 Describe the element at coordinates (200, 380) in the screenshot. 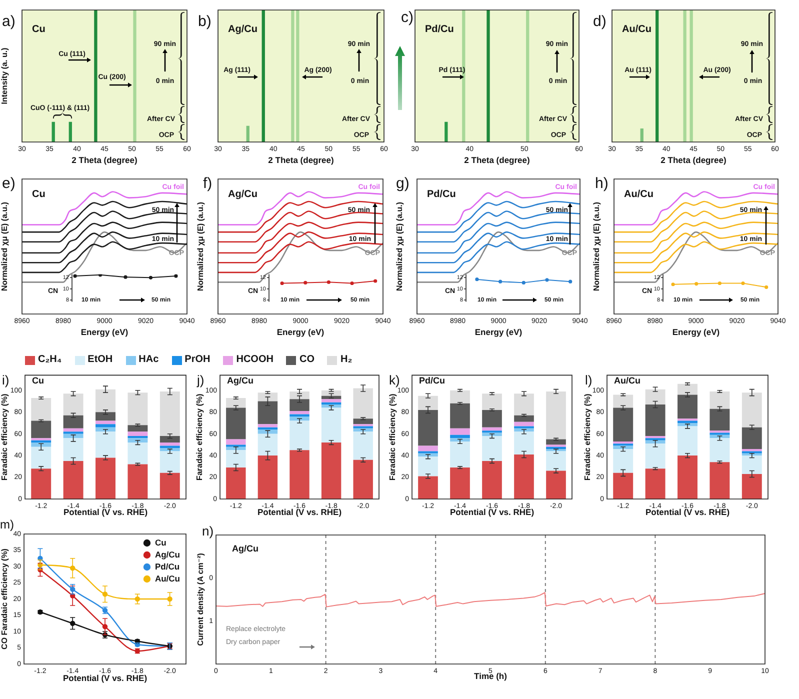

I see `text: j)` at that location.